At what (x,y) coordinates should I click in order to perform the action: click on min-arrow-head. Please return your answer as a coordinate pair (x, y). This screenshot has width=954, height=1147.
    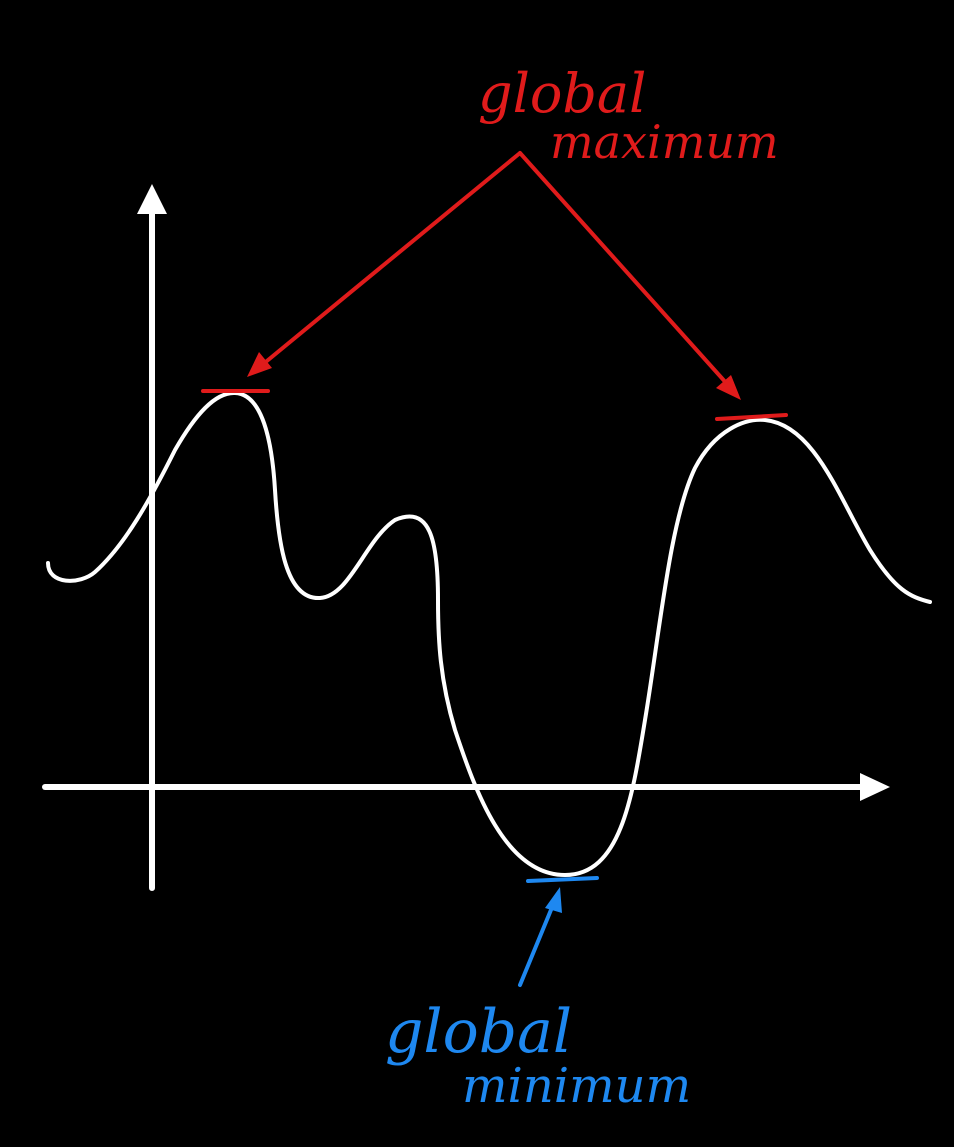
    Looking at the image, I should click on (553, 900).